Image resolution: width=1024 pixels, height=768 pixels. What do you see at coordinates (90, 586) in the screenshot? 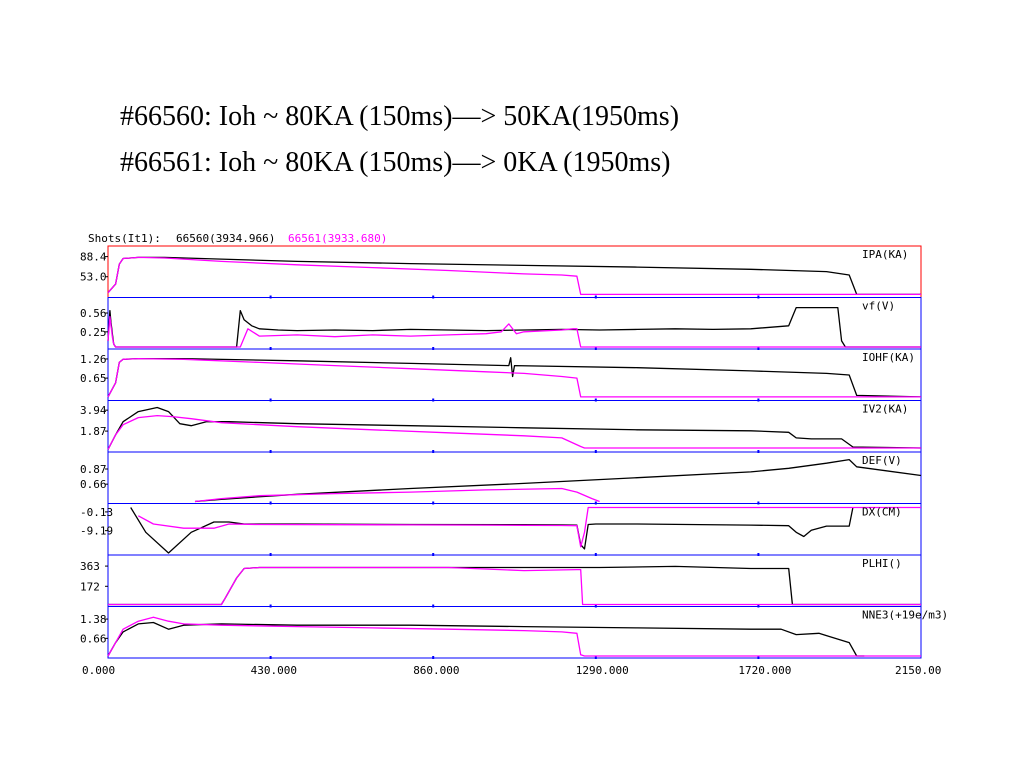
I see `y-tick-label: 172` at bounding box center [90, 586].